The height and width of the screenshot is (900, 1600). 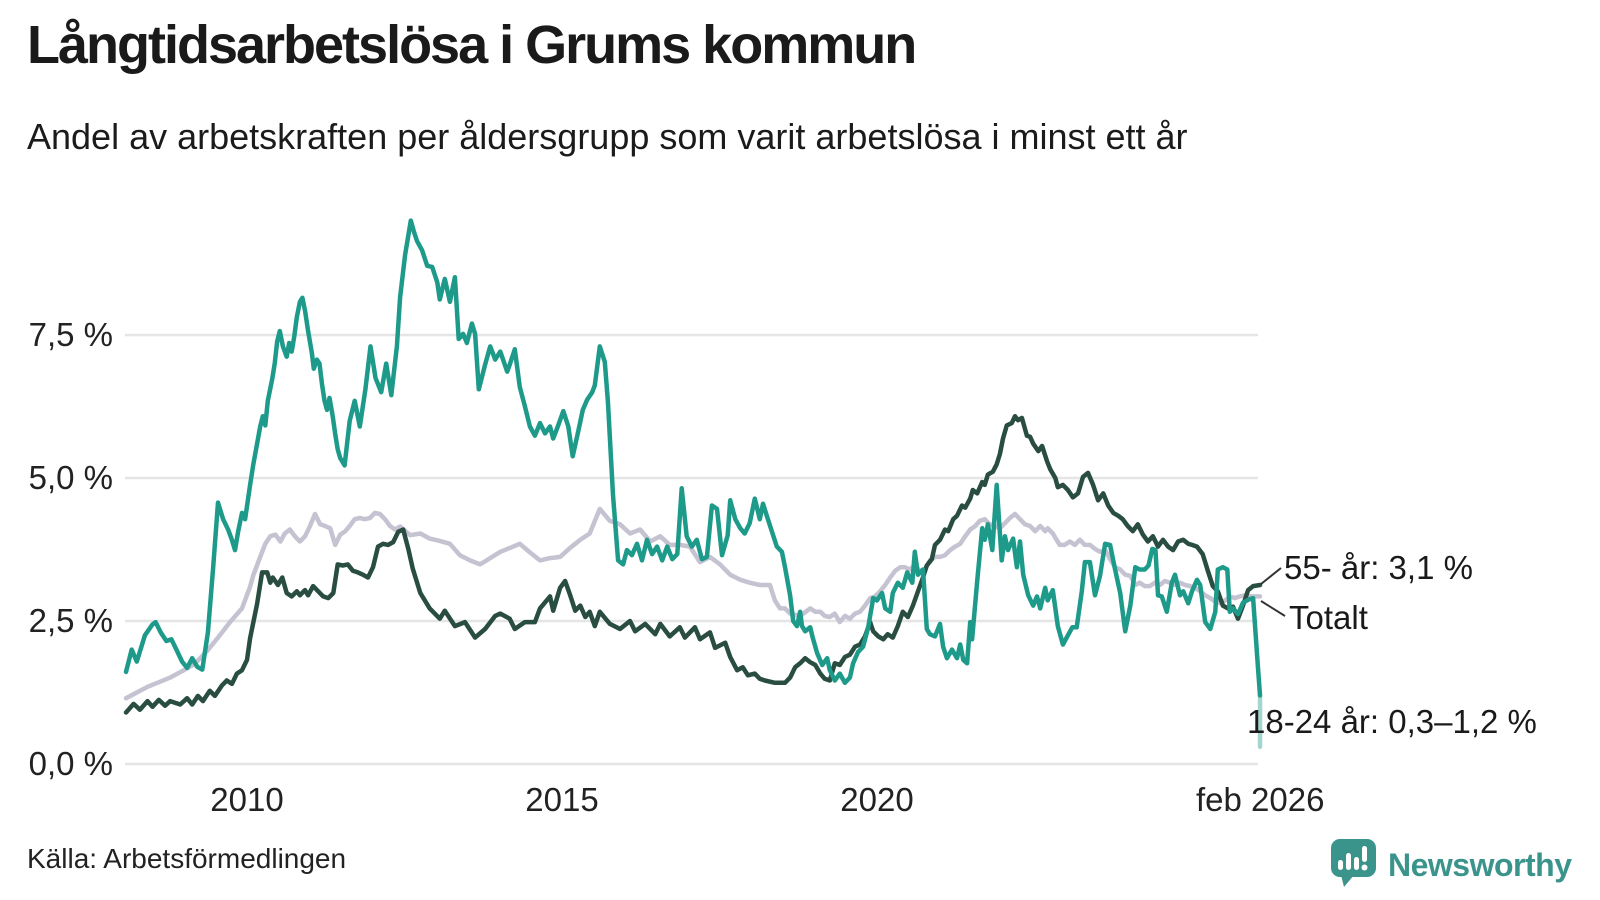 I want to click on annotation-totalt-label: Totalt, so click(x=1328, y=617).